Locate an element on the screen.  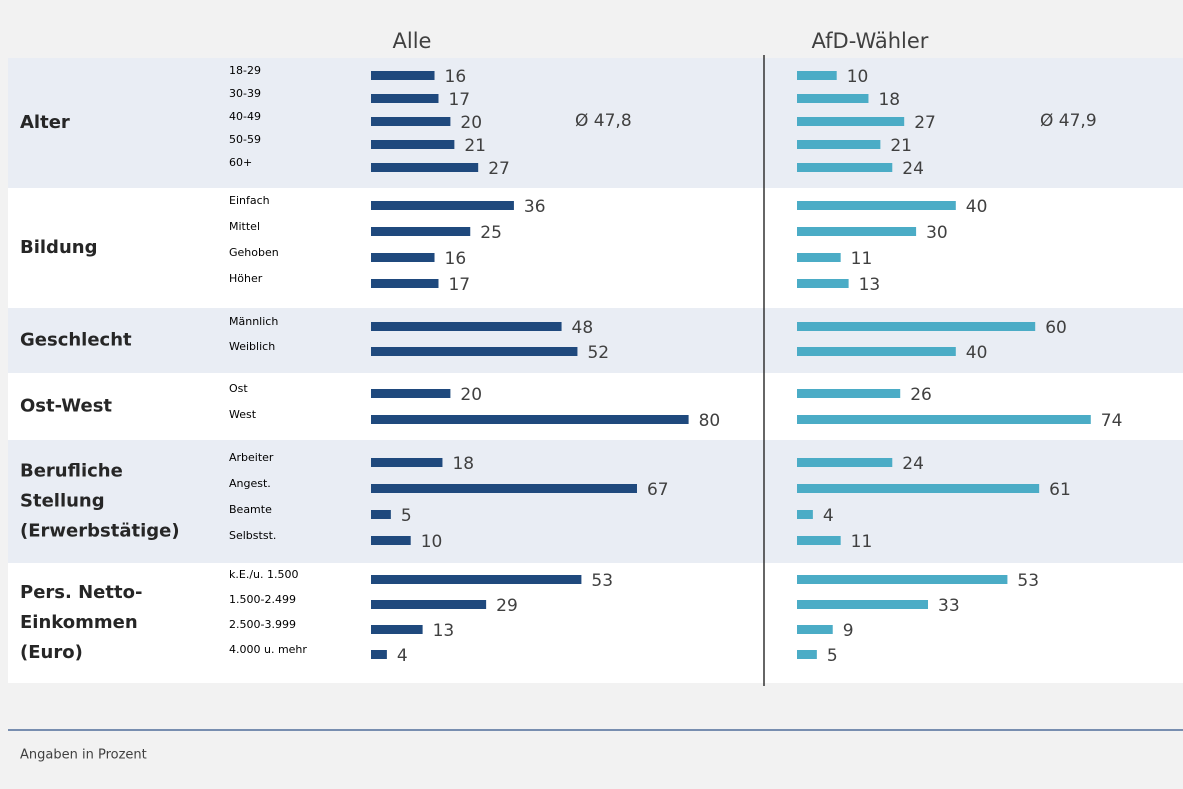
group-label: Einkommen is located at coordinates (79, 622).